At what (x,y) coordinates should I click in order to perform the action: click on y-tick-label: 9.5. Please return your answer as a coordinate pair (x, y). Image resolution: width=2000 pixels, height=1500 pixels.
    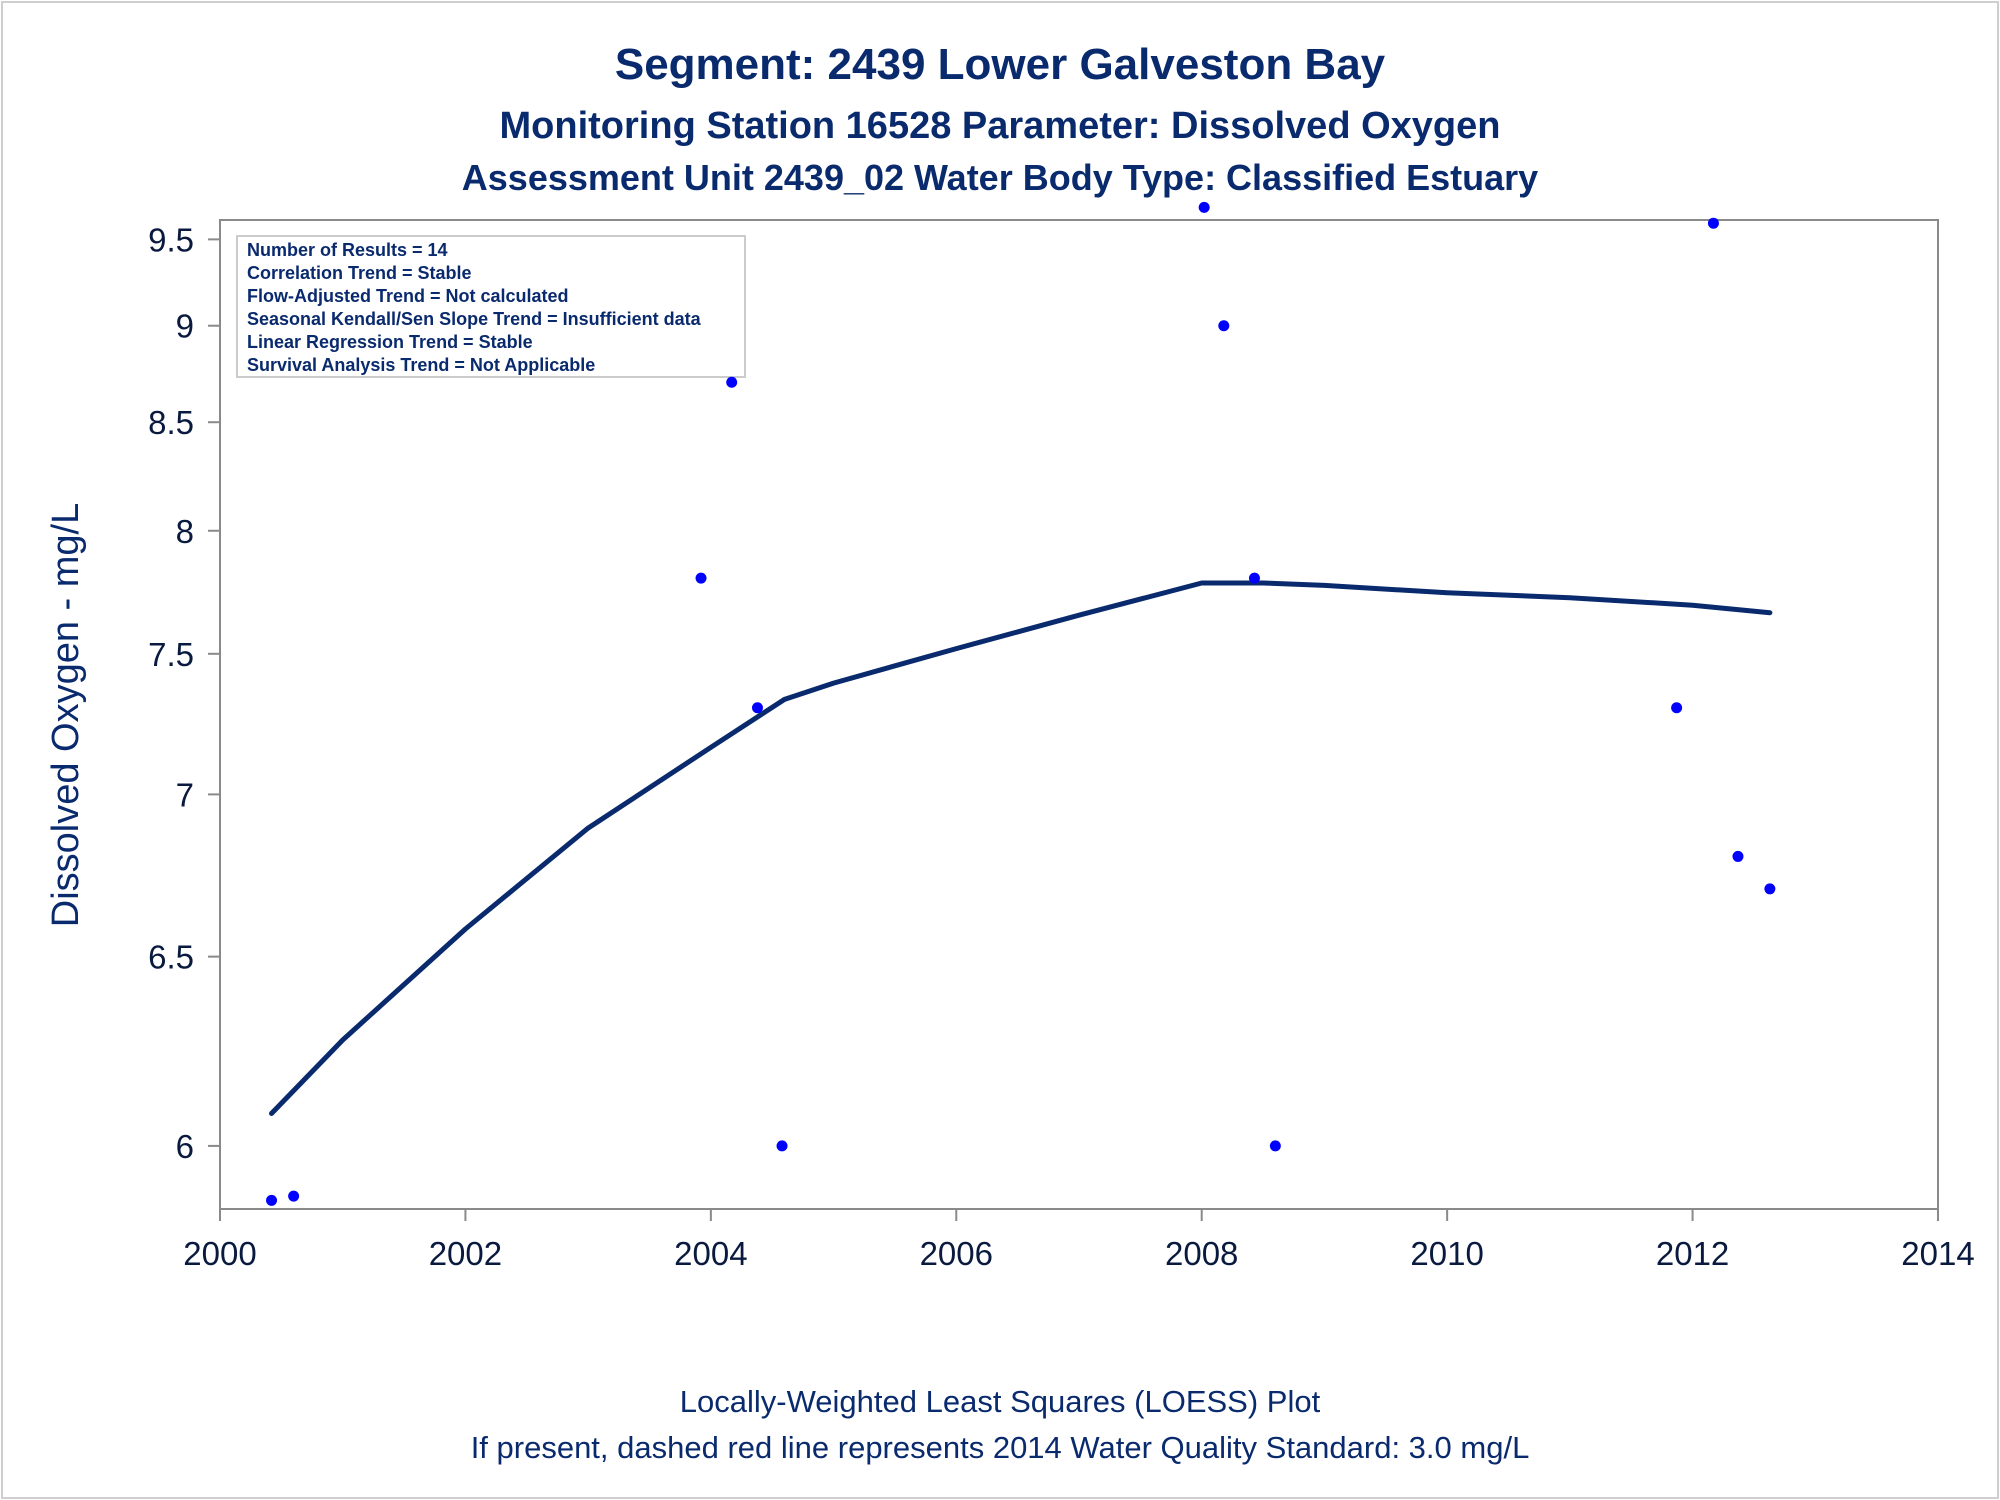
    Looking at the image, I should click on (171, 239).